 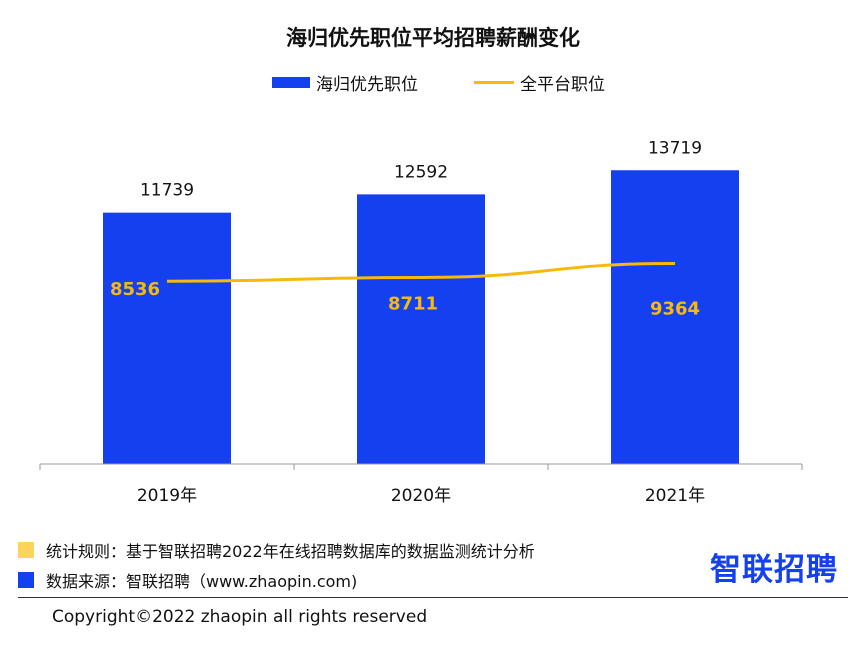 What do you see at coordinates (291, 82) in the screenshot?
I see `legend-swatch-bar` at bounding box center [291, 82].